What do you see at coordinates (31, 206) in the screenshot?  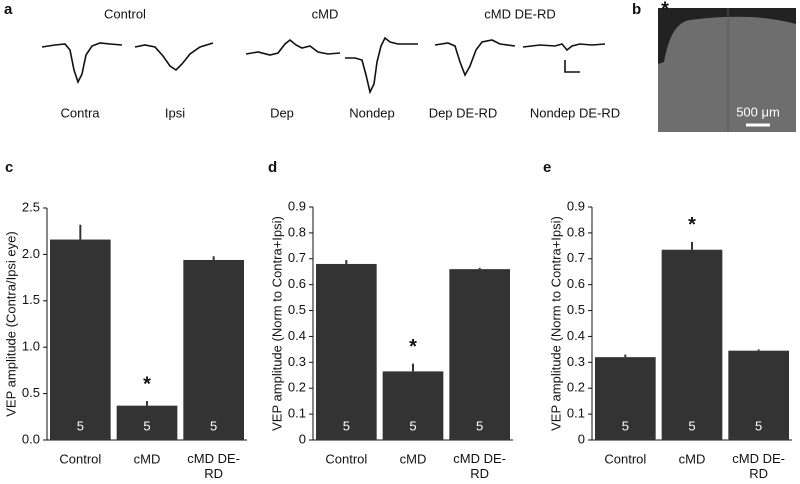 I see `y-tick-label: 2.5` at bounding box center [31, 206].